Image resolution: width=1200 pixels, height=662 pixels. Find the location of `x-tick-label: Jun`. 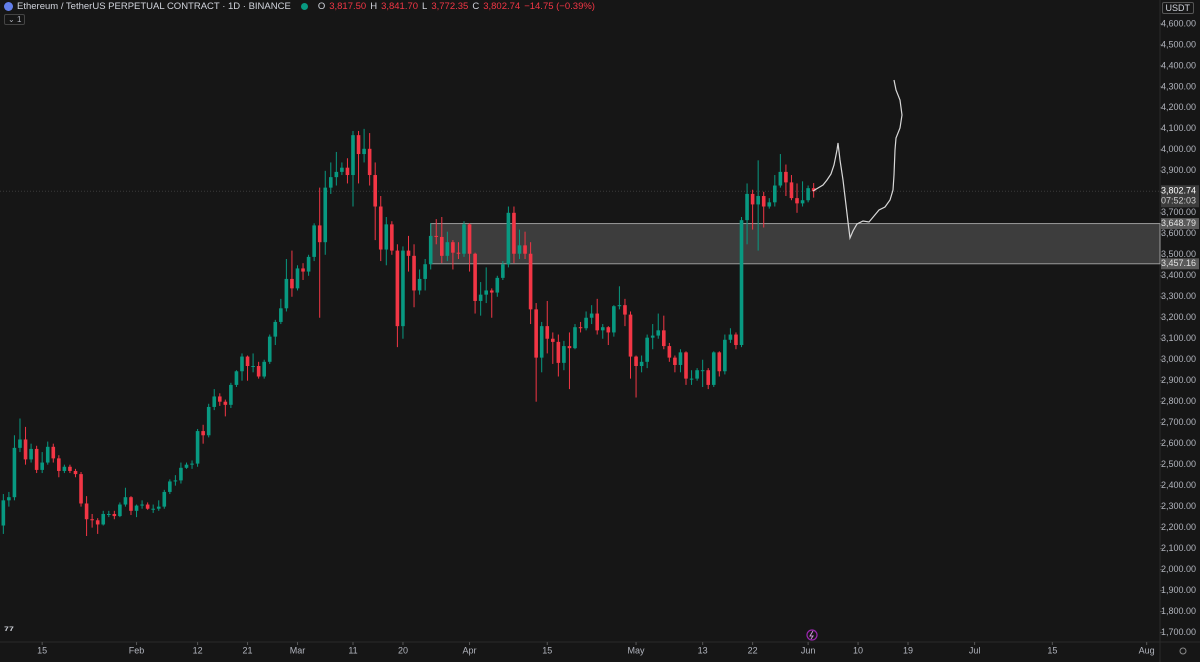

x-tick-label: Jun is located at coordinates (808, 650).